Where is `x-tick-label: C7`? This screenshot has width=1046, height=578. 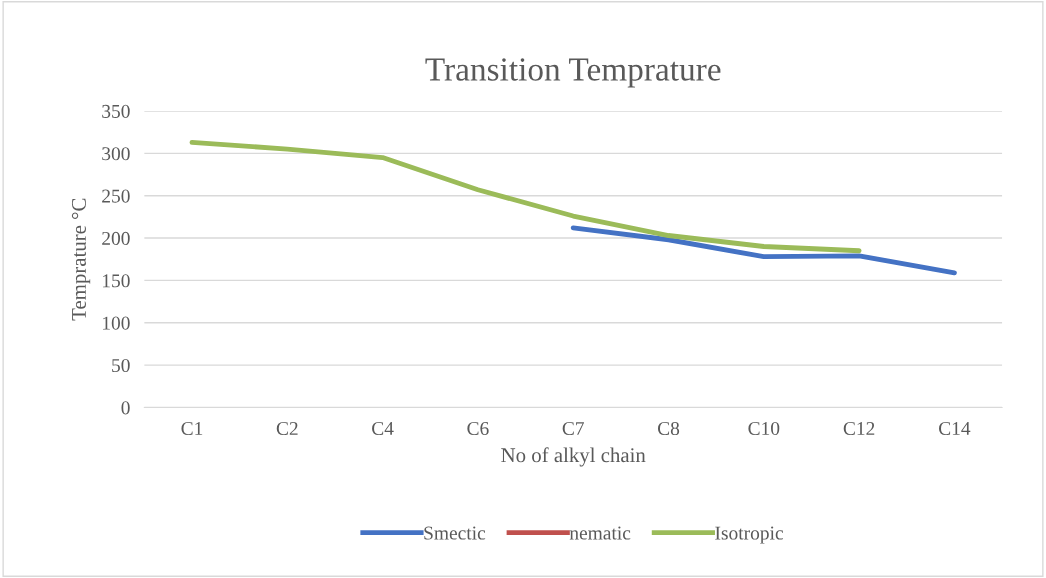 x-tick-label: C7 is located at coordinates (573, 429).